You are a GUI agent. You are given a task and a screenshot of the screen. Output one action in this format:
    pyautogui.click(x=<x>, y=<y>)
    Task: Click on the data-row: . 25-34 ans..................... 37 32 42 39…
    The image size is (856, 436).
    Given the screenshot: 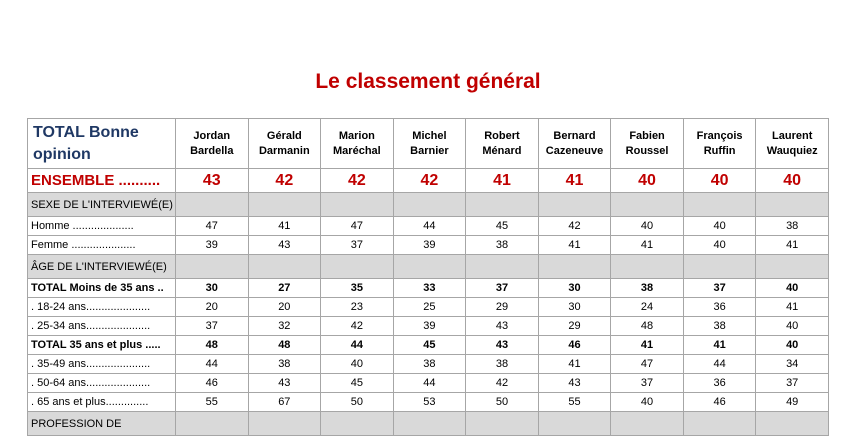 What is the action you would take?
    pyautogui.click(x=428, y=326)
    